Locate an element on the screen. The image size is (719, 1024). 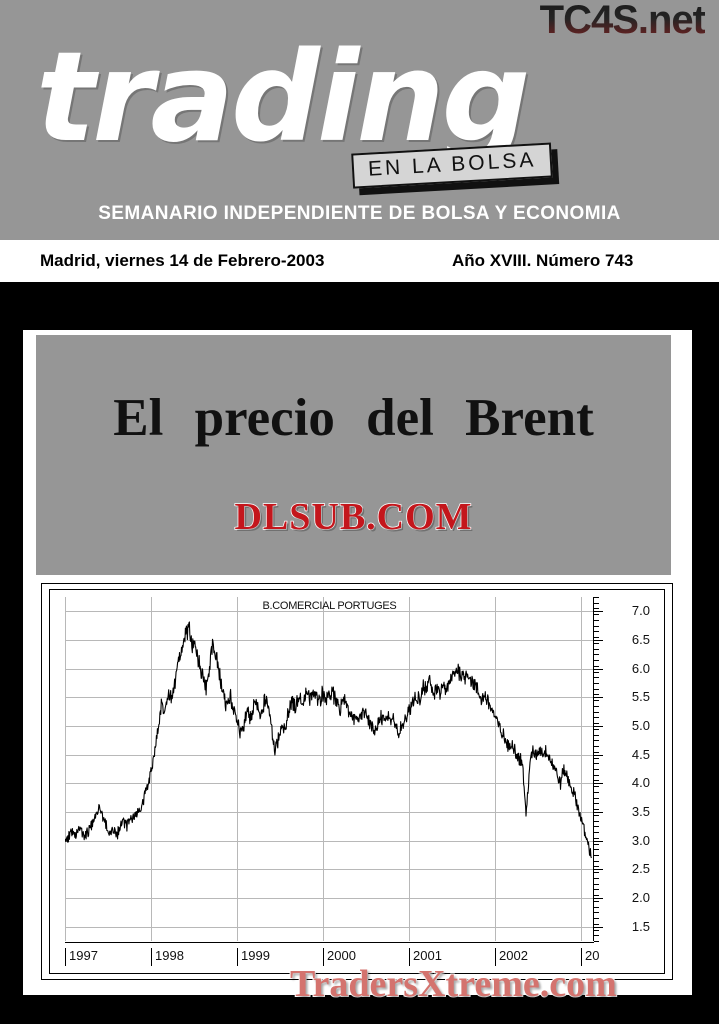
chart-y-label: 2.5 is located at coordinates (640, 868).